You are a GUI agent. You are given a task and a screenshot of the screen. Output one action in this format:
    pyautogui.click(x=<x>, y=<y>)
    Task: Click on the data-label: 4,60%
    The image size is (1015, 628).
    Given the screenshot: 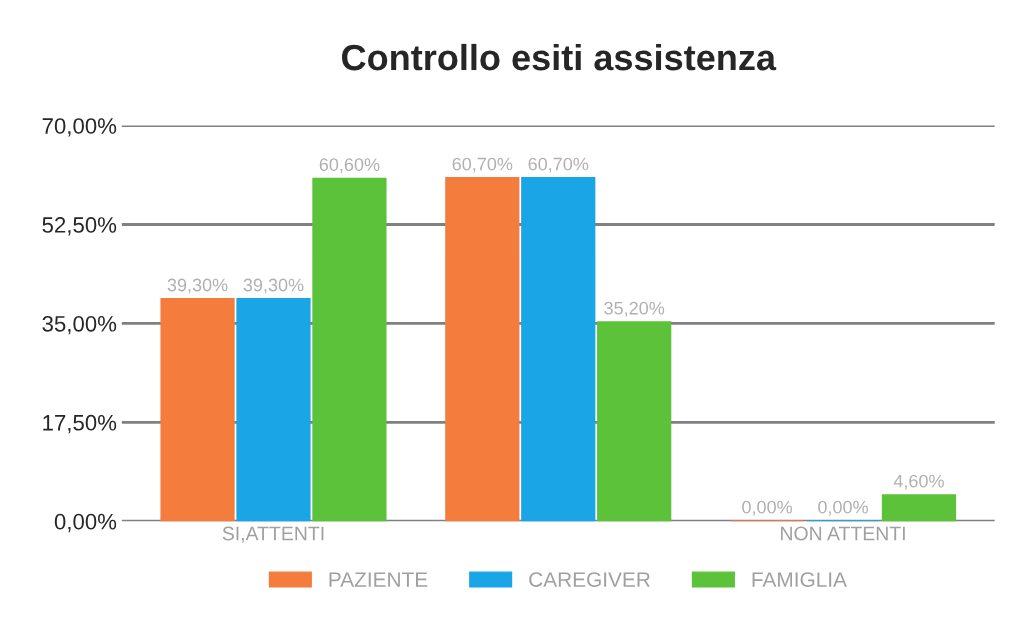 What is the action you would take?
    pyautogui.click(x=918, y=482)
    